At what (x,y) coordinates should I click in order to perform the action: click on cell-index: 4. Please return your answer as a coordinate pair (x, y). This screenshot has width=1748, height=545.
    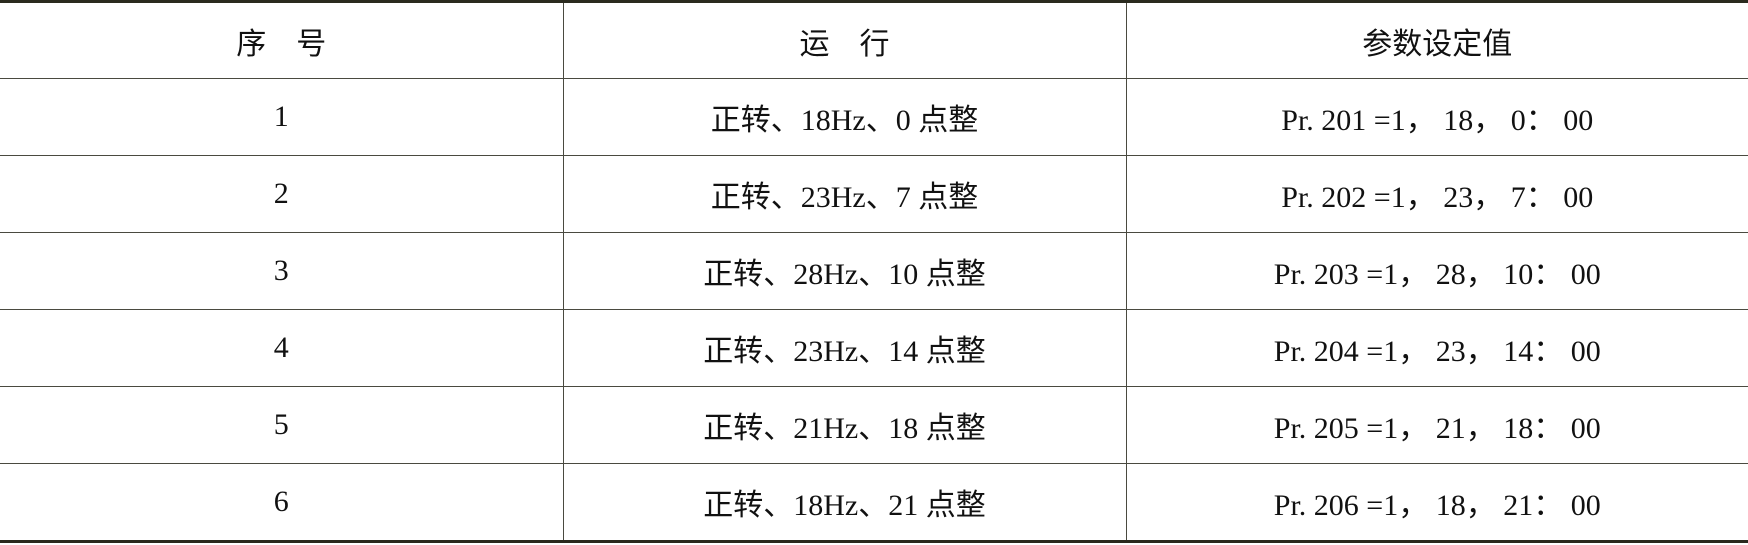
    Looking at the image, I should click on (282, 348).